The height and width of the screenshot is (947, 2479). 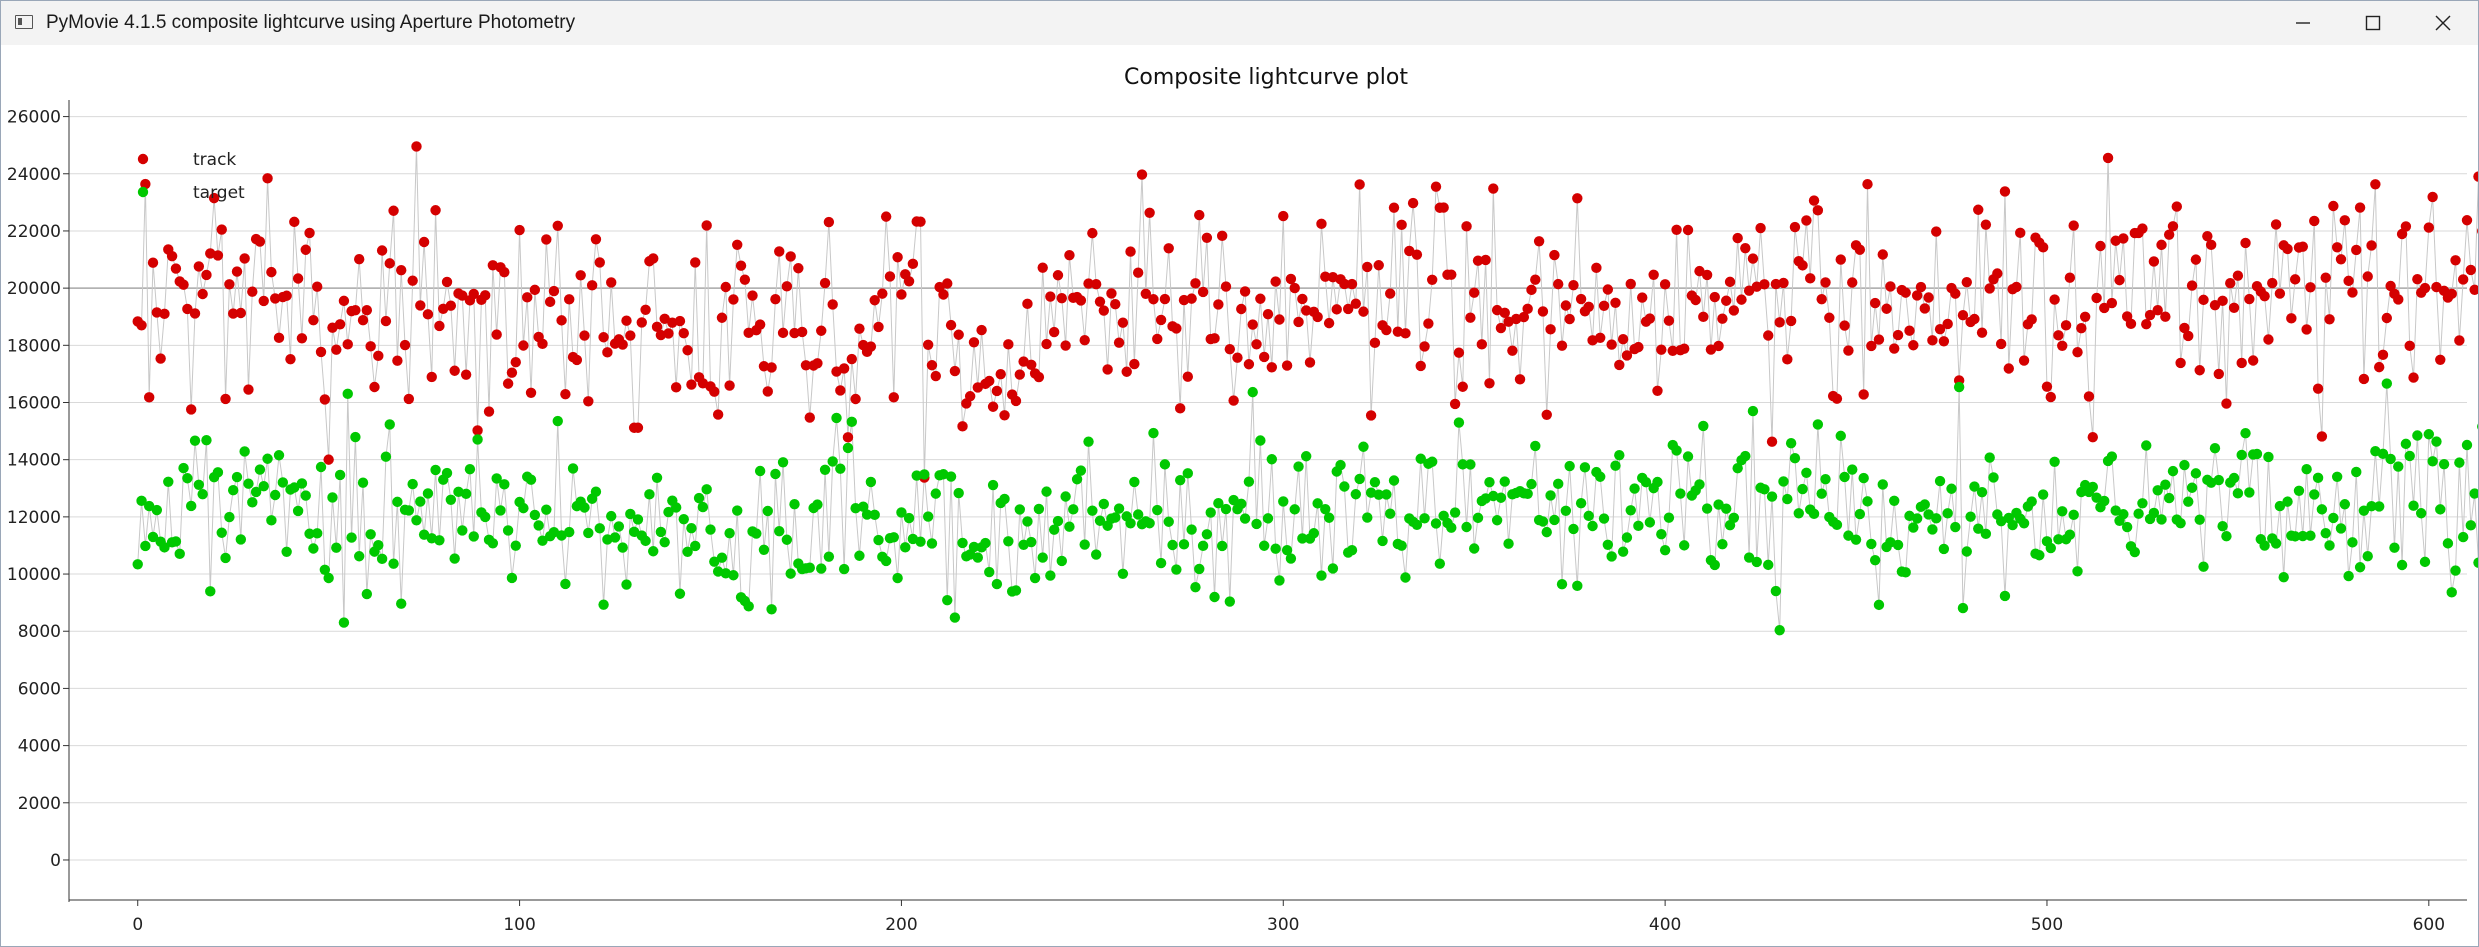 I want to click on maximize-button, so click(x=2373, y=23).